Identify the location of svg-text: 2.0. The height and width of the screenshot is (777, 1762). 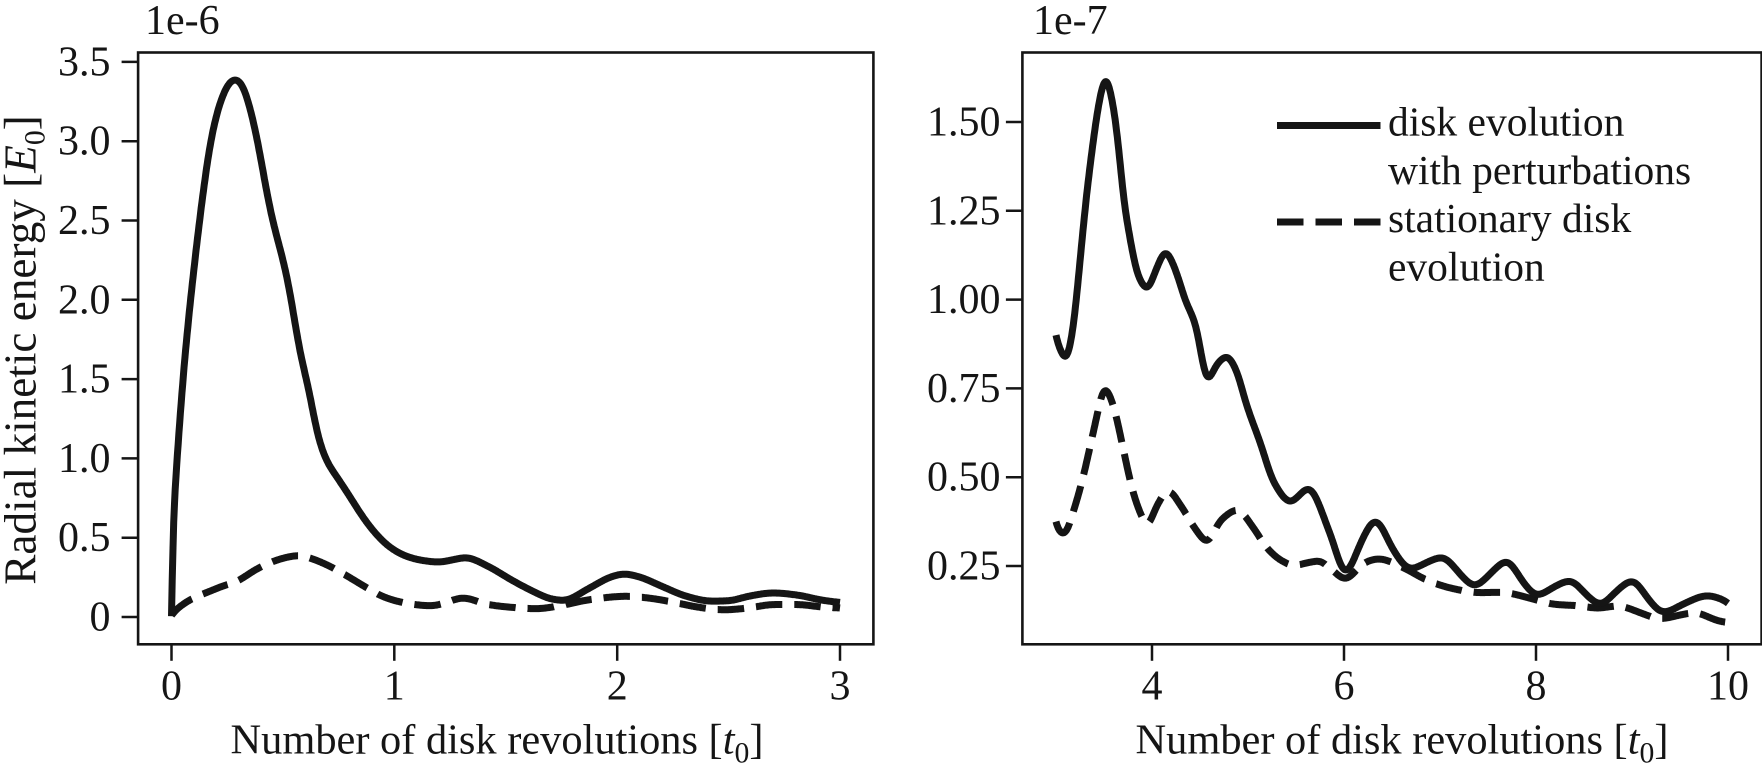
(84, 300).